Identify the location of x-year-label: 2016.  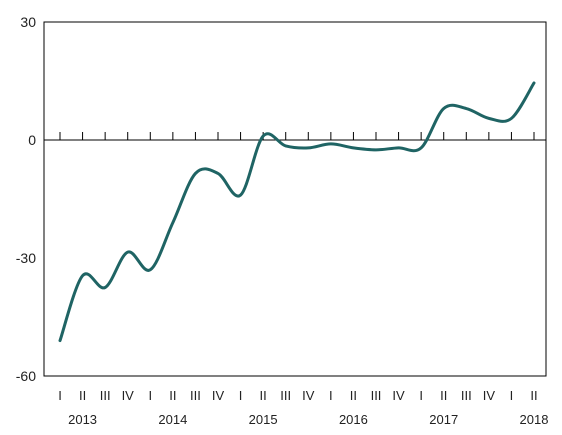
(353, 419).